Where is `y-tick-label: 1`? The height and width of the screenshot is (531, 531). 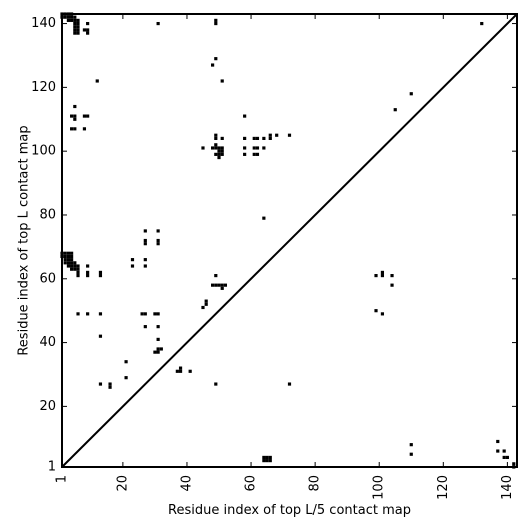
y-tick-label: 1 is located at coordinates (52, 467).